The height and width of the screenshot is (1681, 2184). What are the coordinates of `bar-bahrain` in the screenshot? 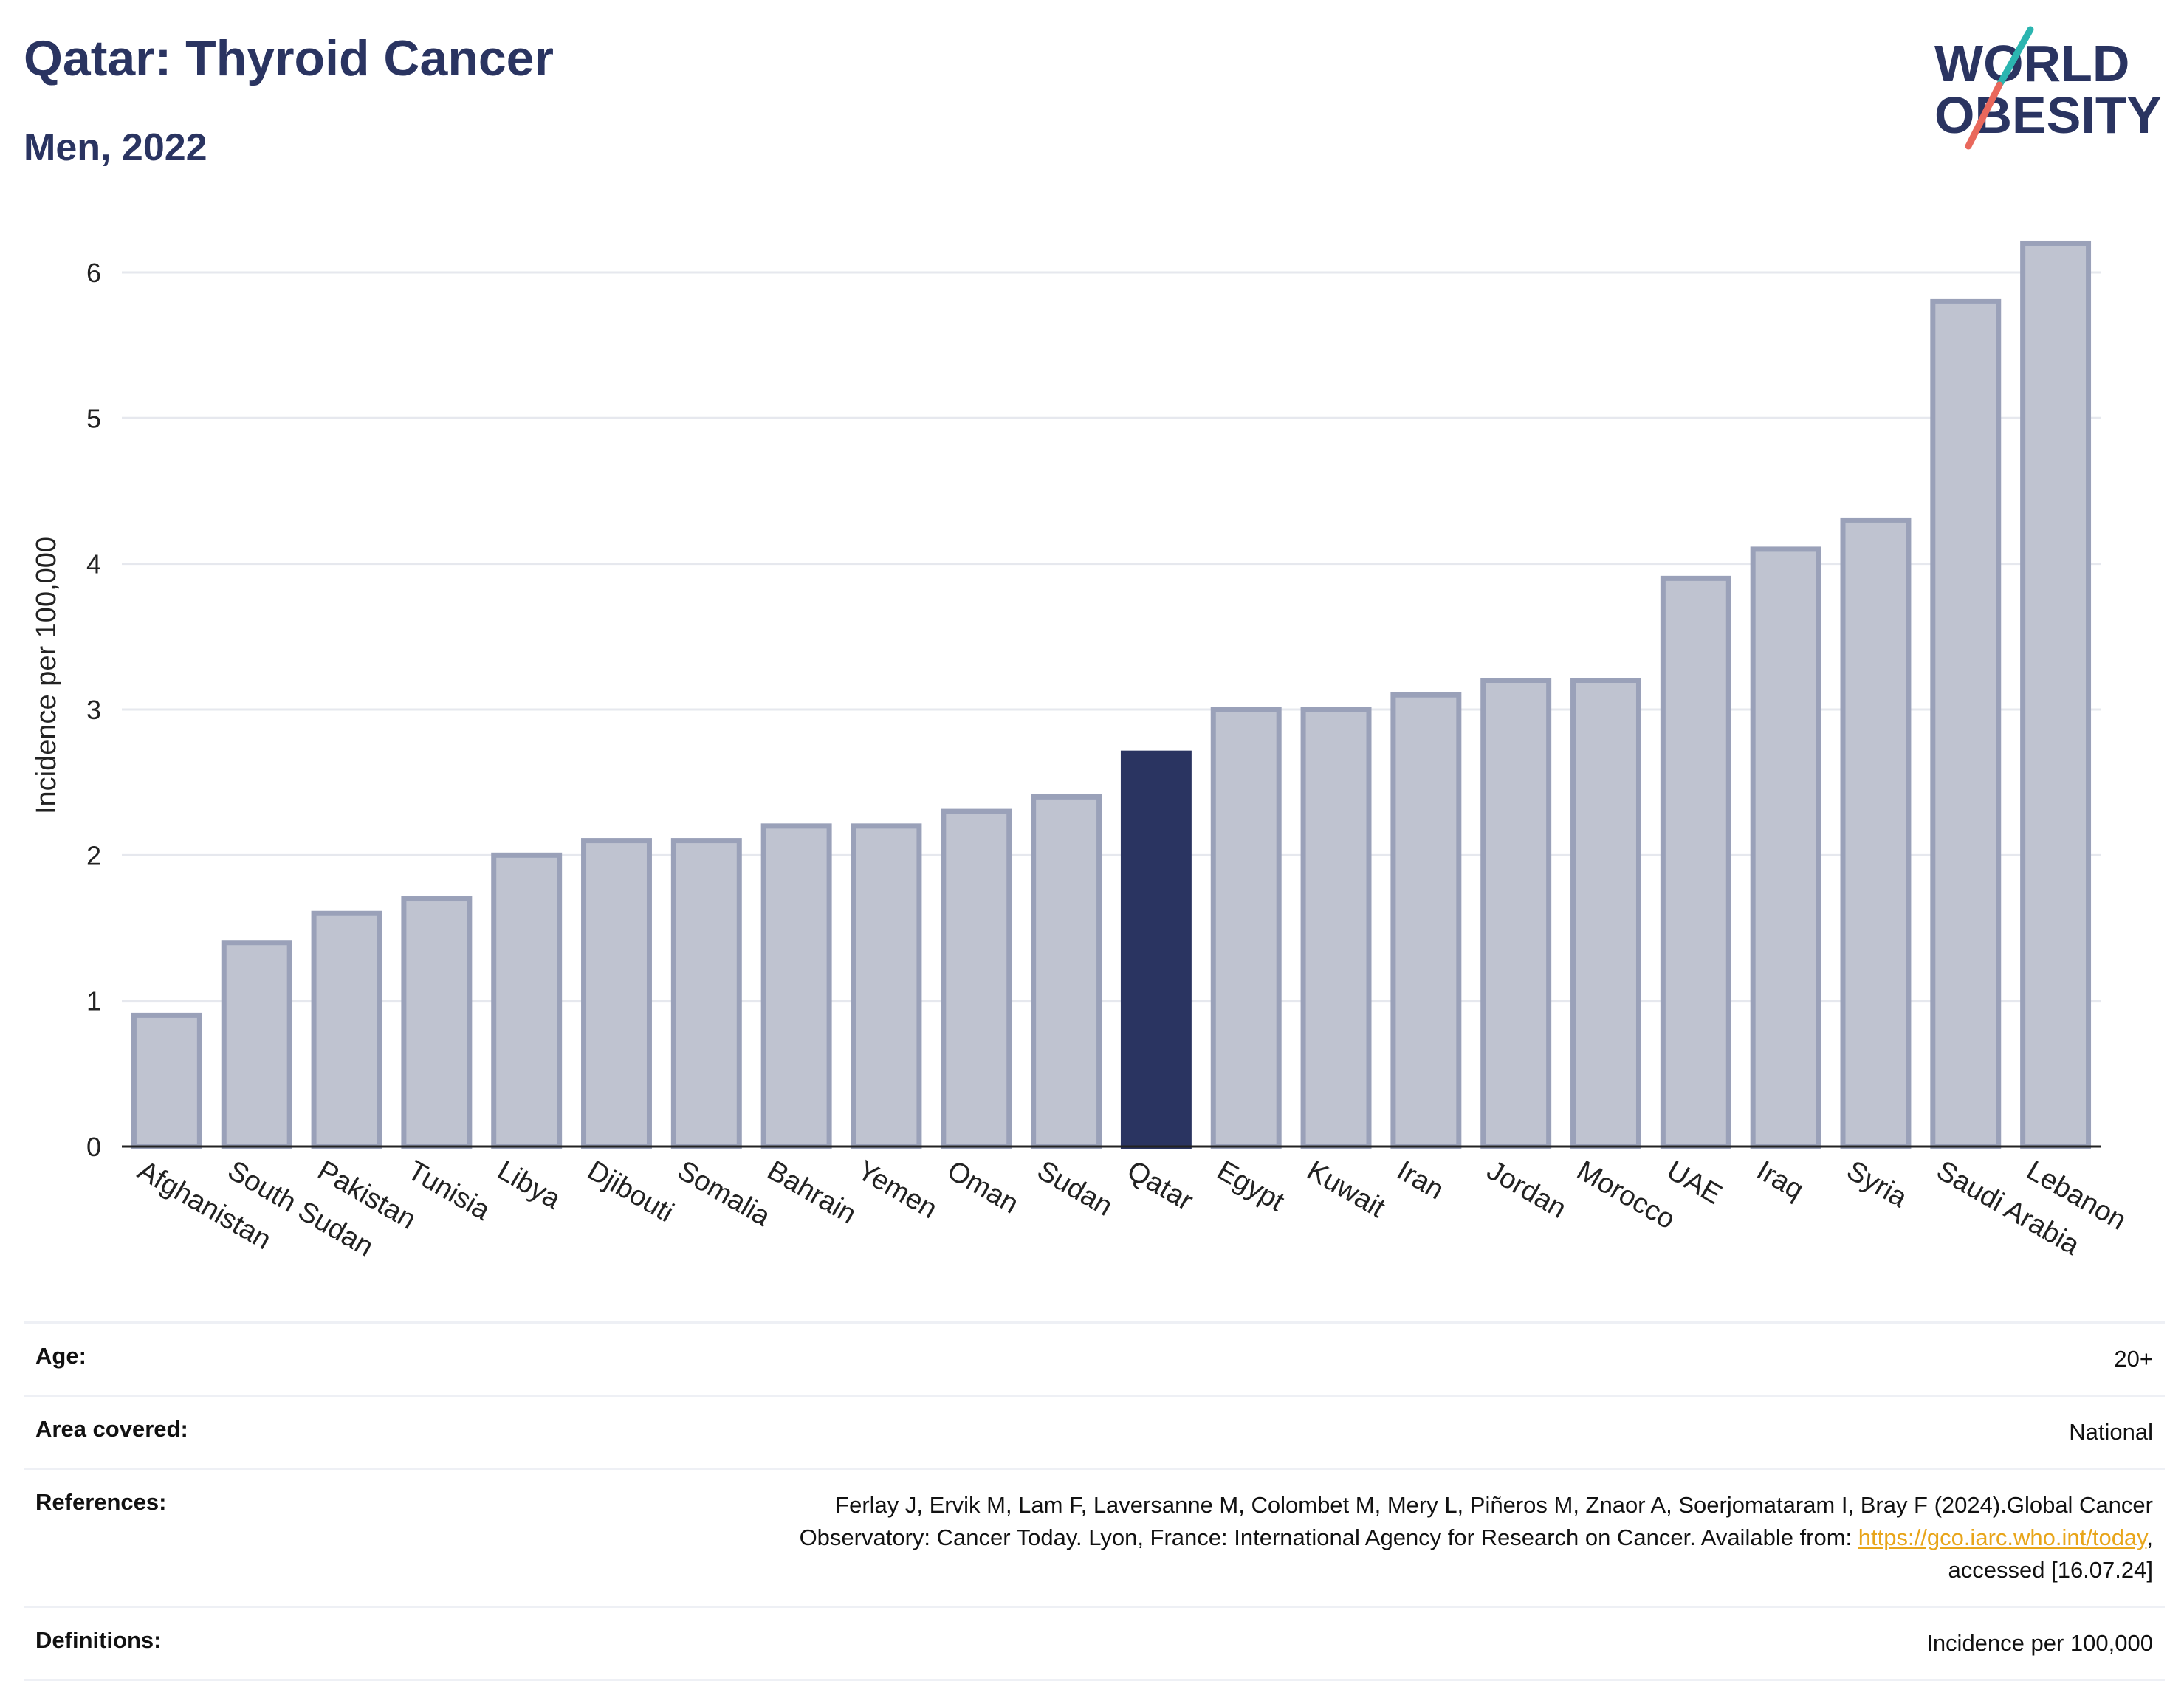 It's located at (796, 986).